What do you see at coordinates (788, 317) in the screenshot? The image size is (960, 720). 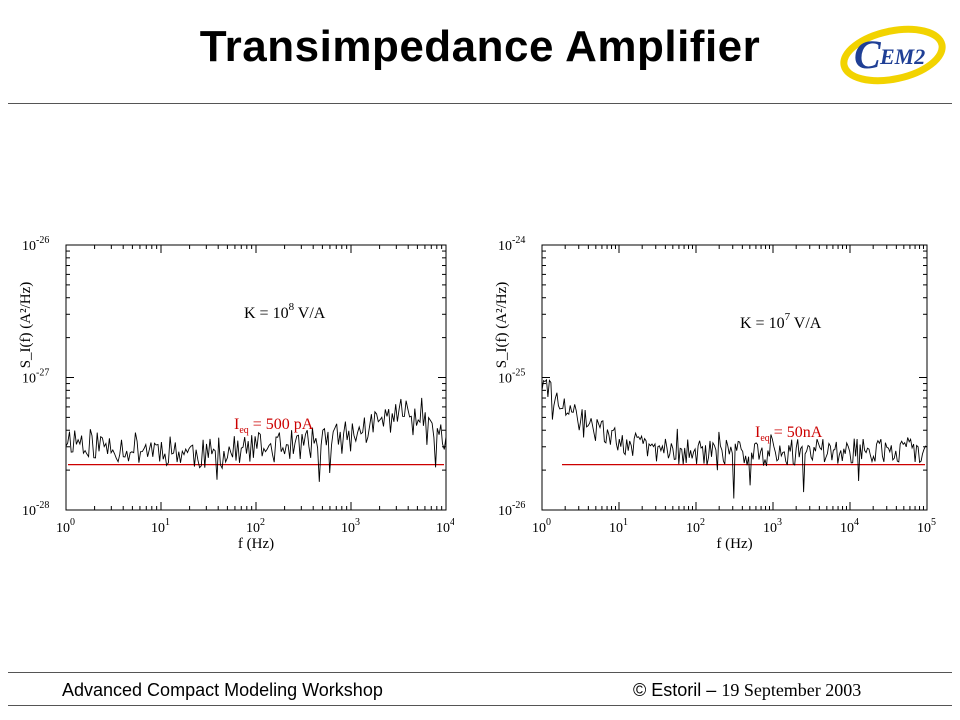 I see `gain-annotation-exponent: 7` at bounding box center [788, 317].